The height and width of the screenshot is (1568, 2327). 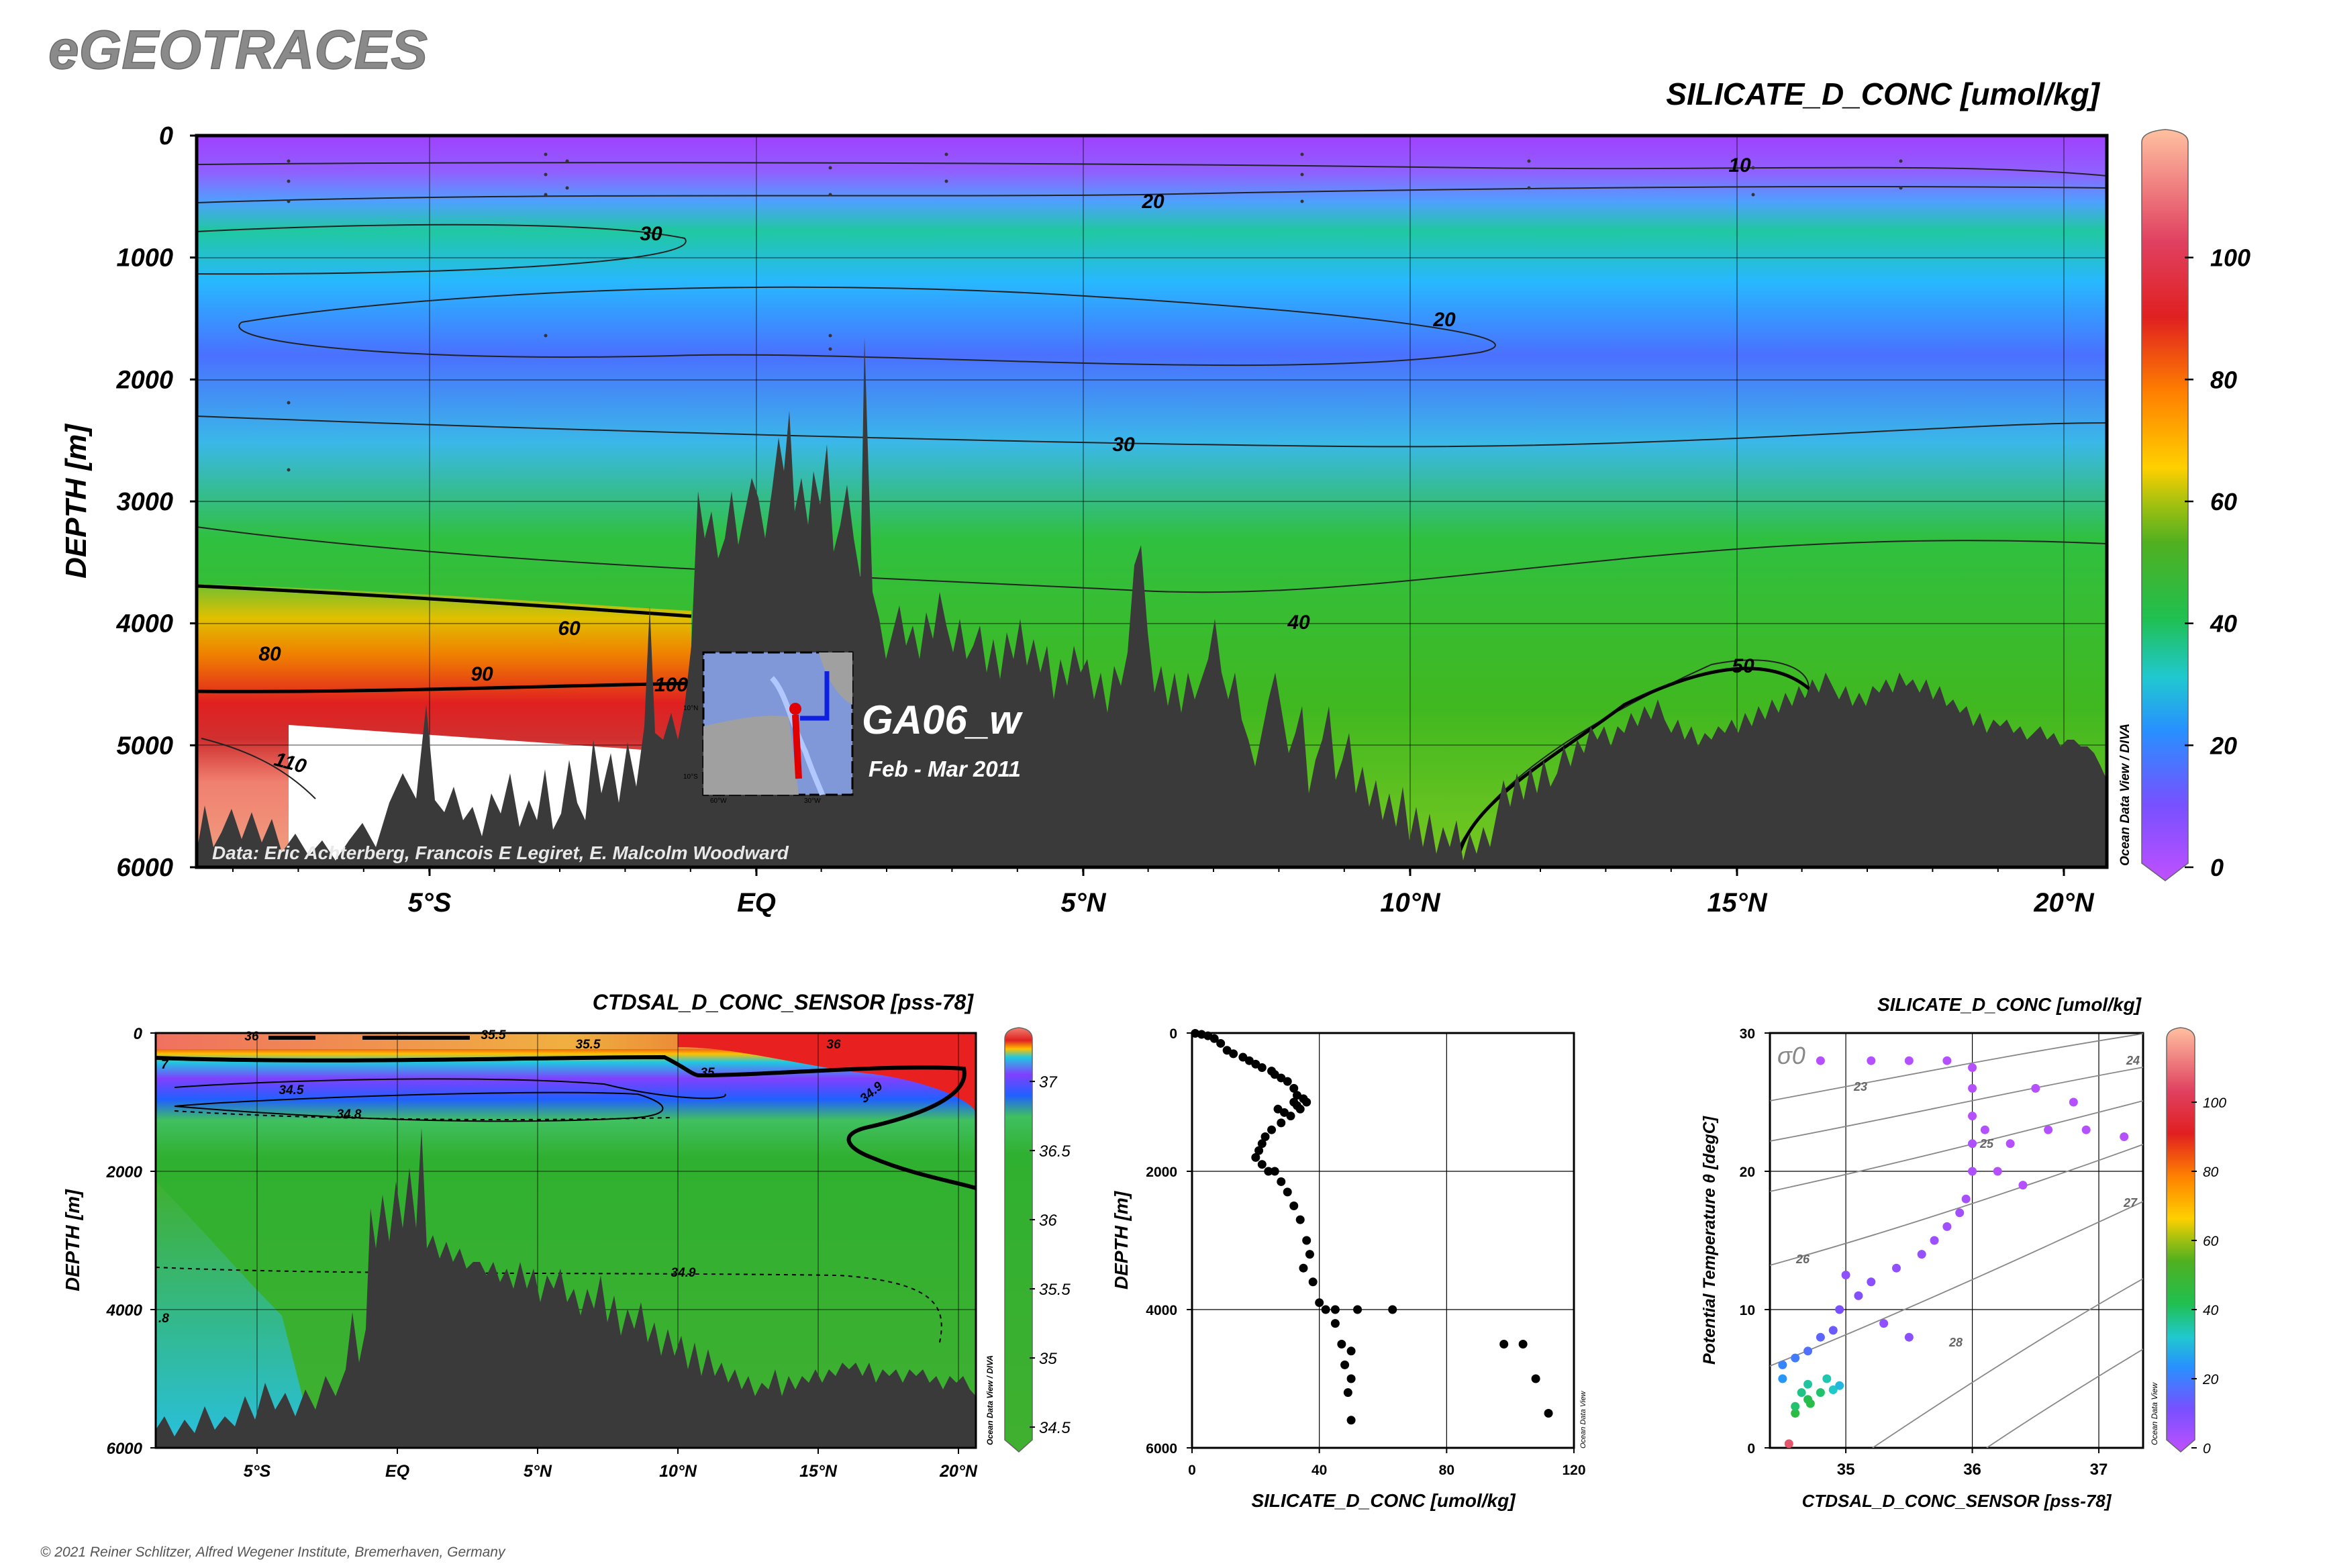 I want to click on colorbar-tick-label: 100, so click(x=2230, y=258).